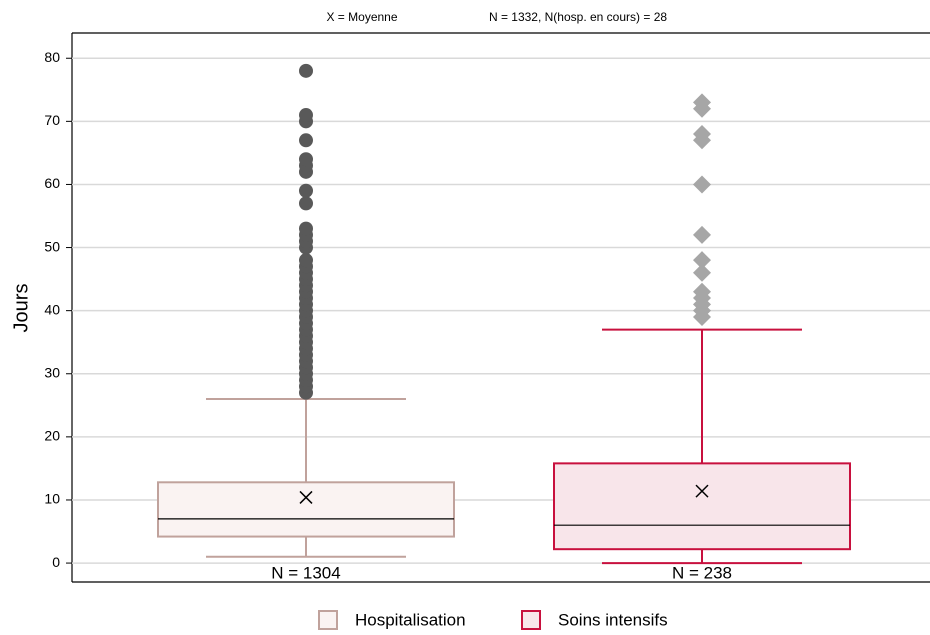 The width and height of the screenshot is (930, 635). Describe the element at coordinates (52, 309) in the screenshot. I see `y-tick-label: 40` at that location.